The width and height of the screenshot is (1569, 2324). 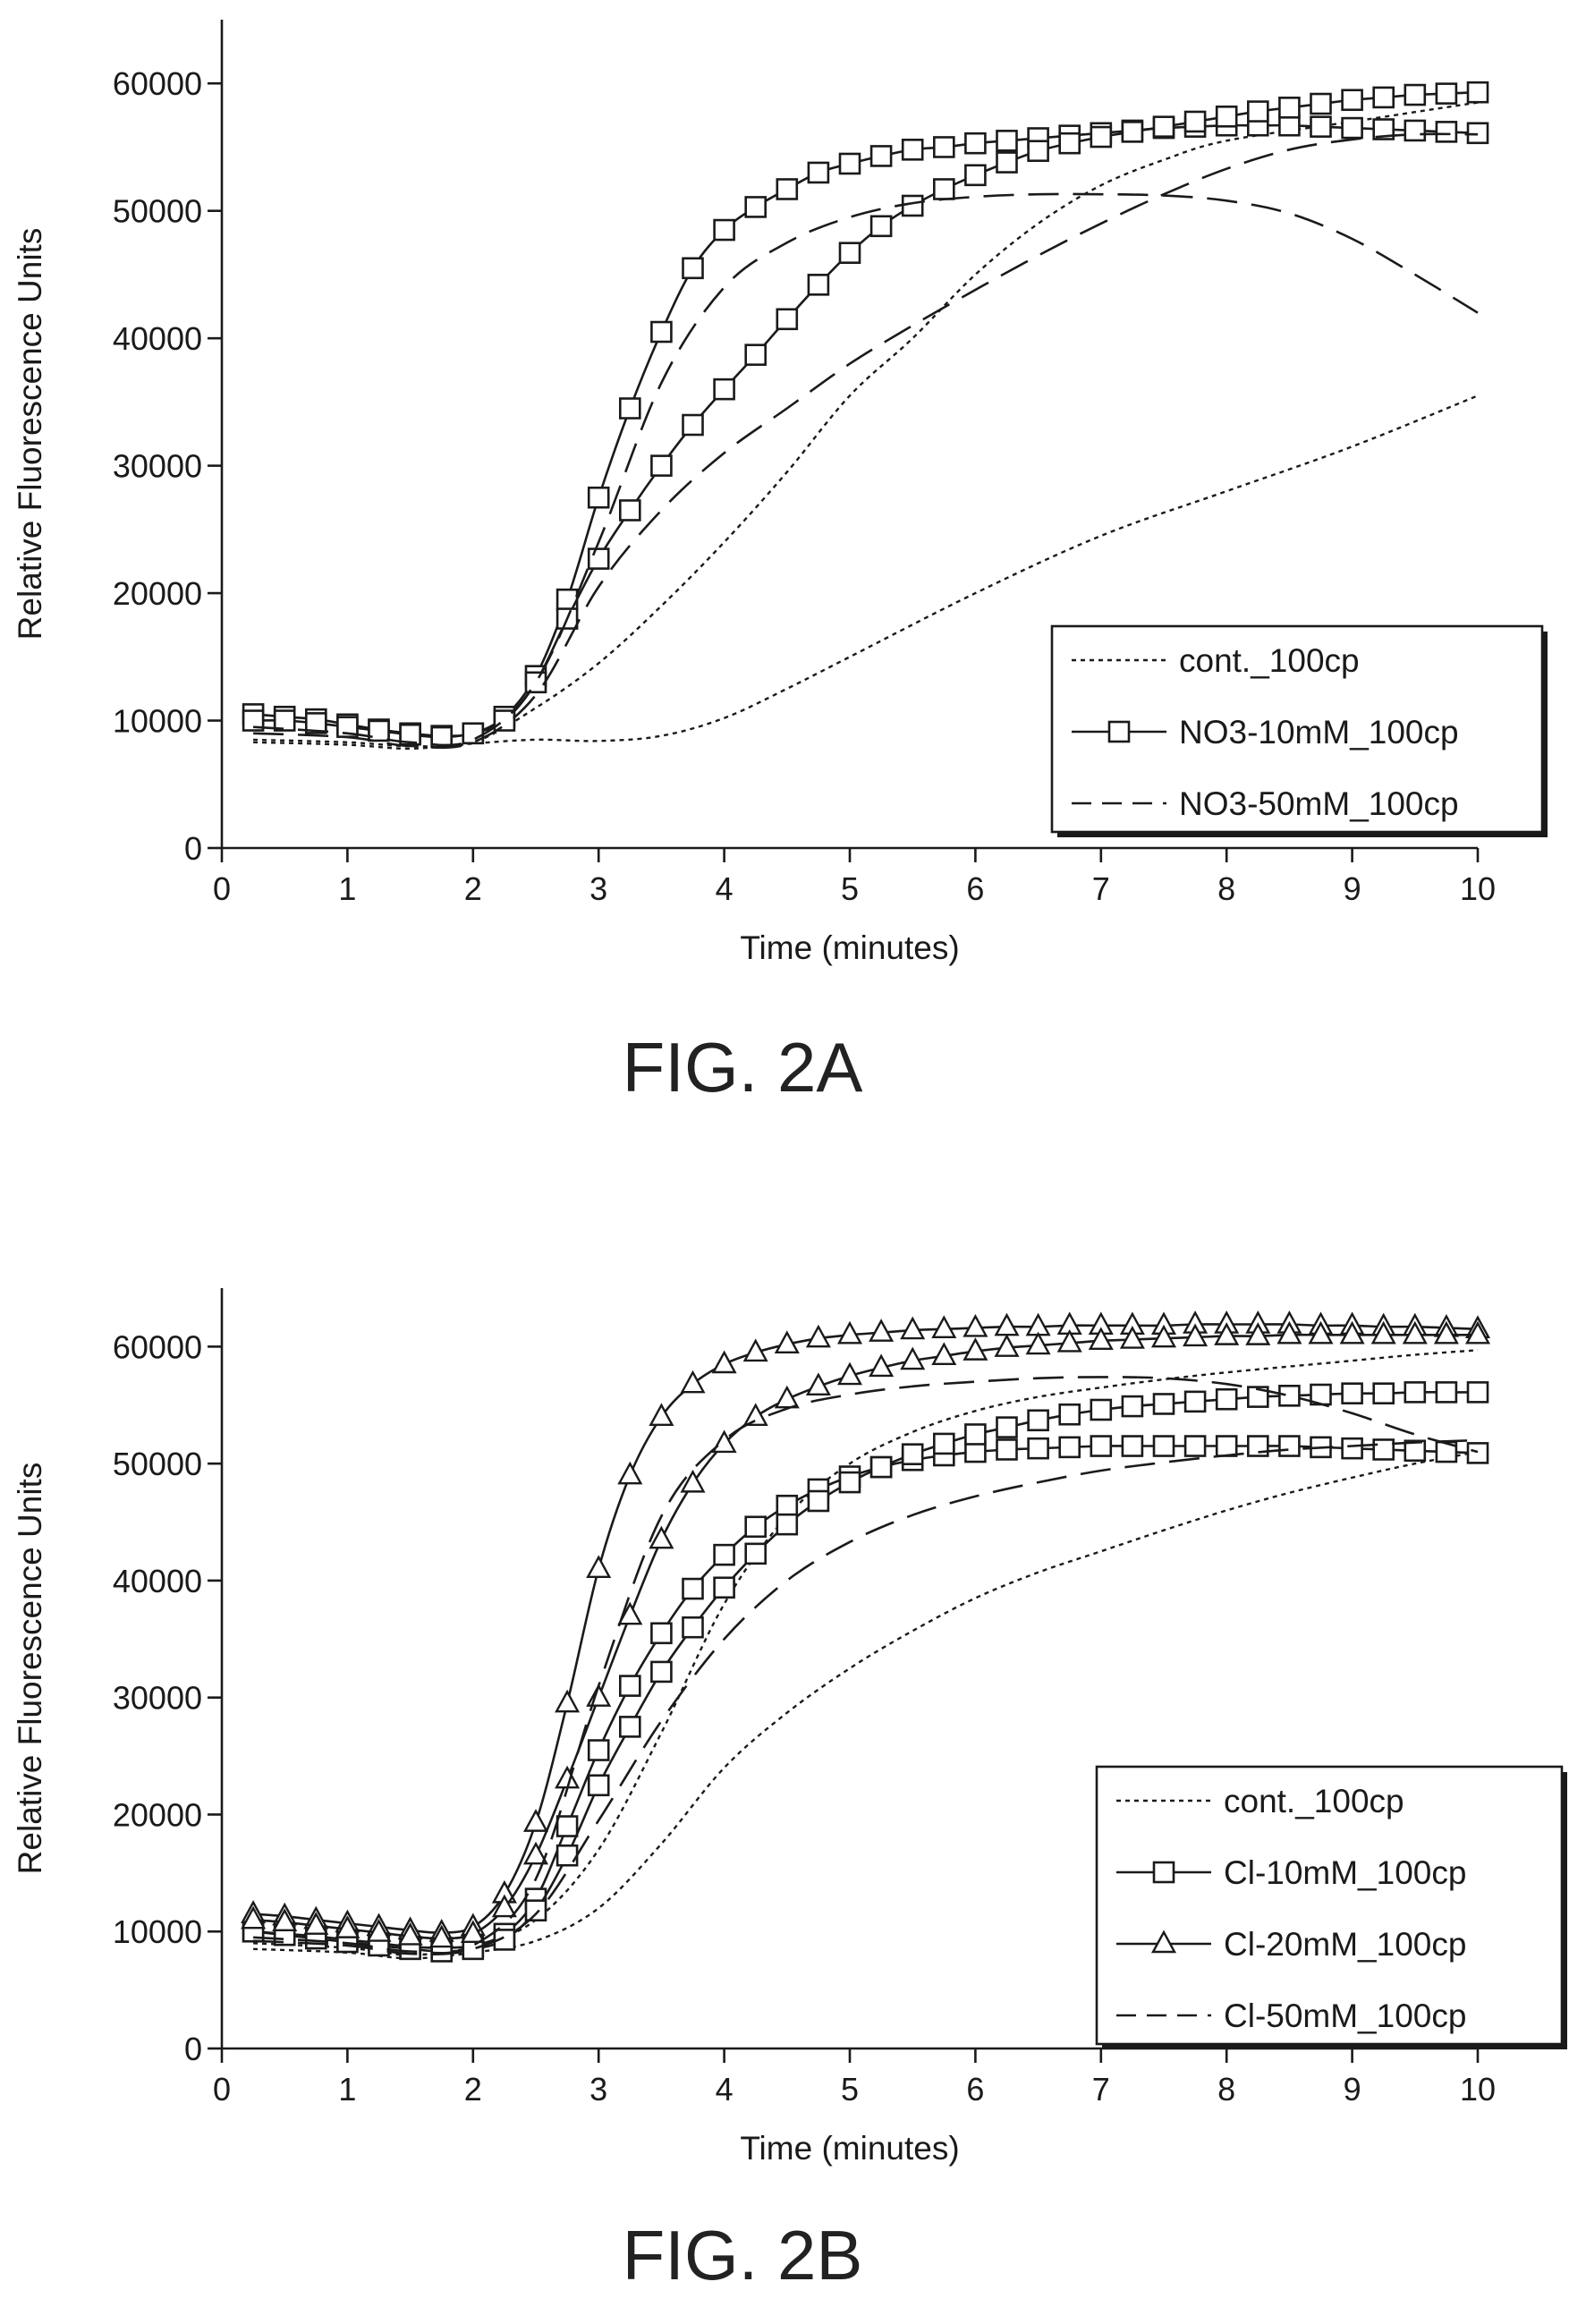 What do you see at coordinates (849, 947) in the screenshot?
I see `x-axis-title: Time (minutes)` at bounding box center [849, 947].